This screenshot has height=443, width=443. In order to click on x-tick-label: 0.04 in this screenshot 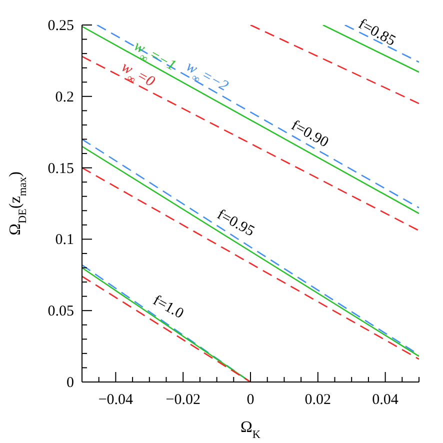, I will do `click(385, 400)`.